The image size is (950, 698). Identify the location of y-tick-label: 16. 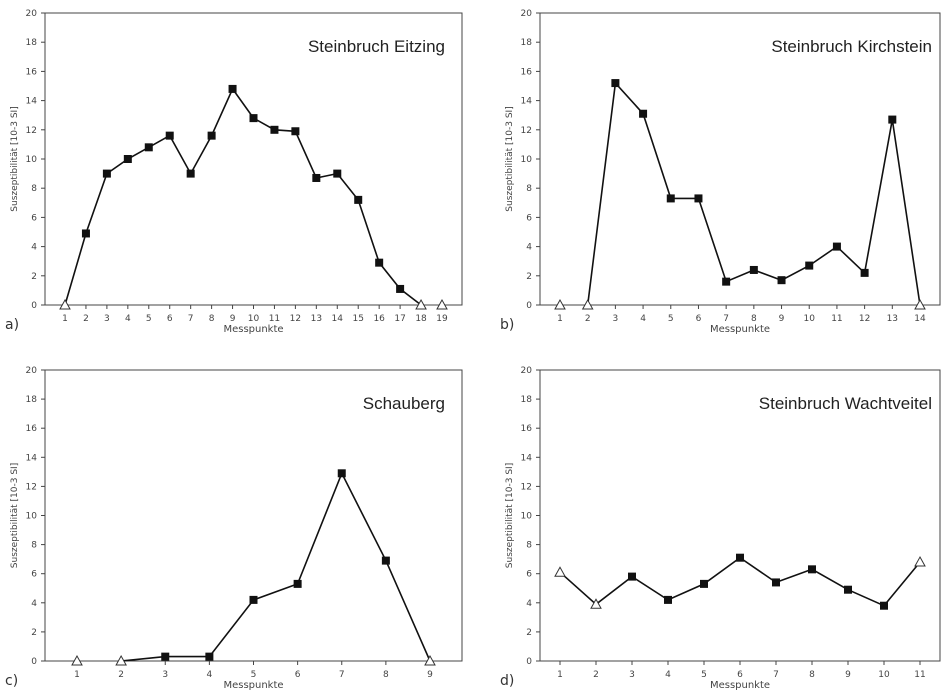
(527, 72).